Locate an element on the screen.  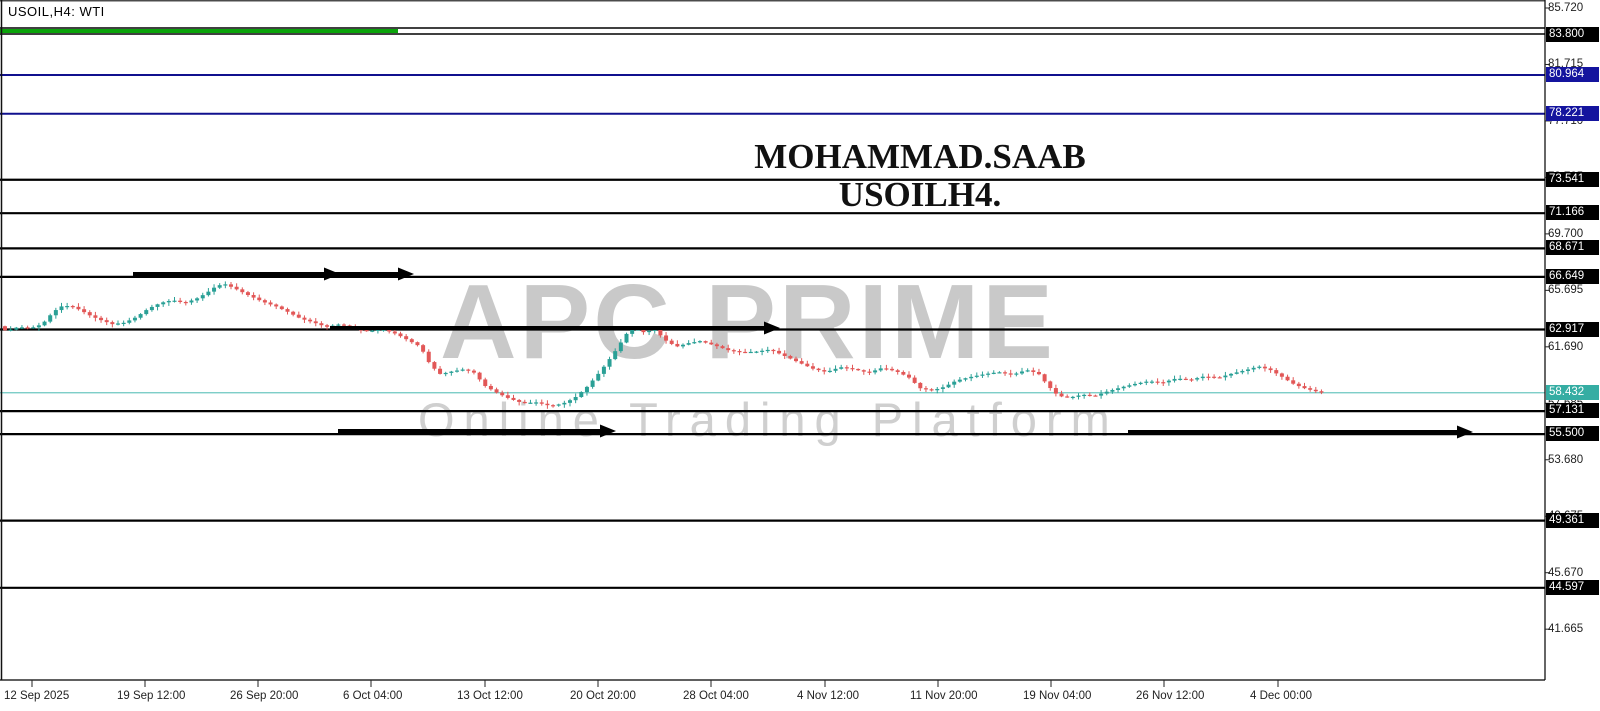
price-line-badge-83.800: 83.800 is located at coordinates (1572, 34).